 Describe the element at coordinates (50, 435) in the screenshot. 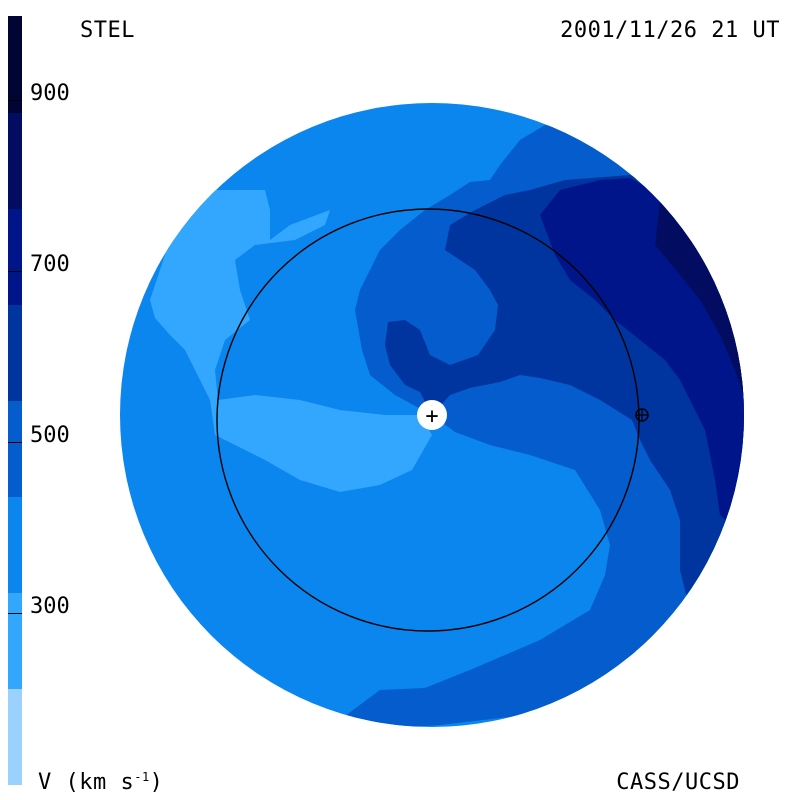

I see `colorbar-tick-500: 500` at that location.